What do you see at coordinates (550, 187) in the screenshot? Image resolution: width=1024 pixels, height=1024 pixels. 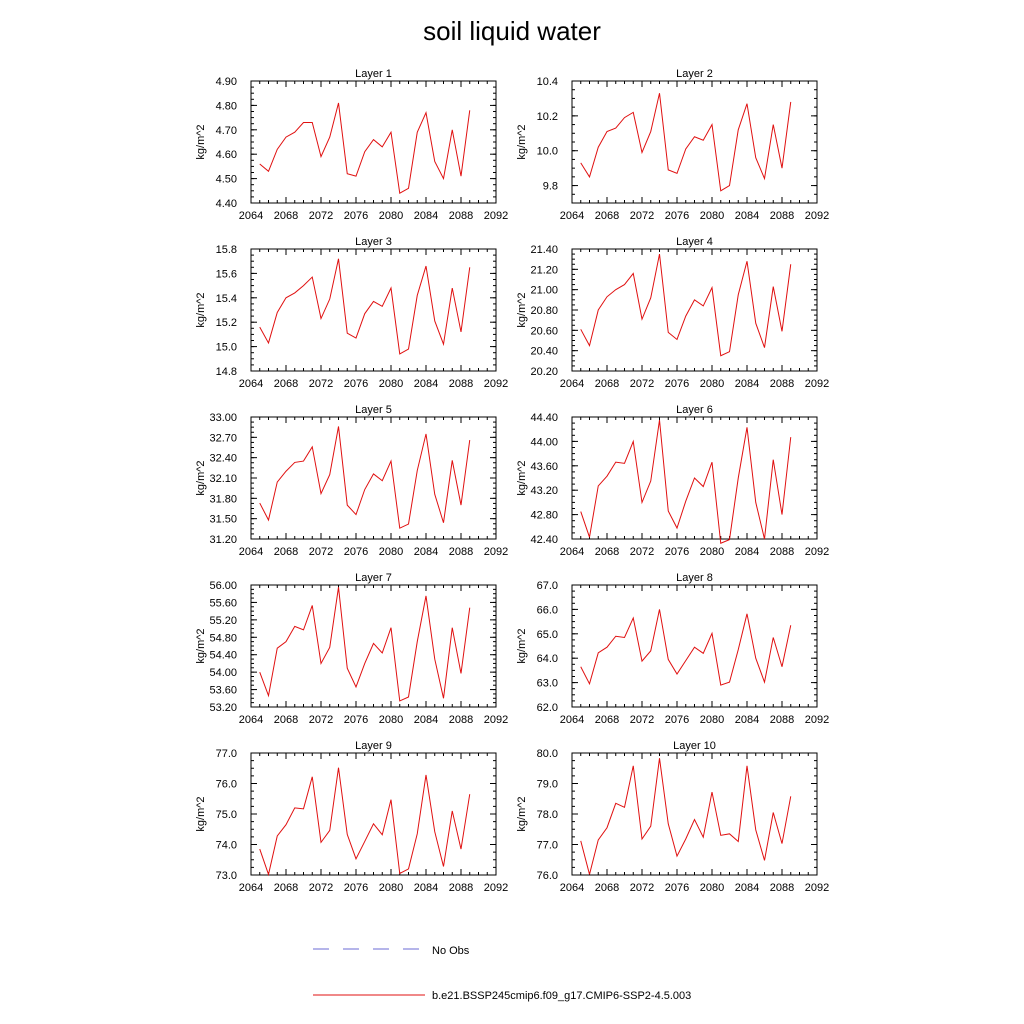 I see `y-tick-label: 9.8` at bounding box center [550, 187].